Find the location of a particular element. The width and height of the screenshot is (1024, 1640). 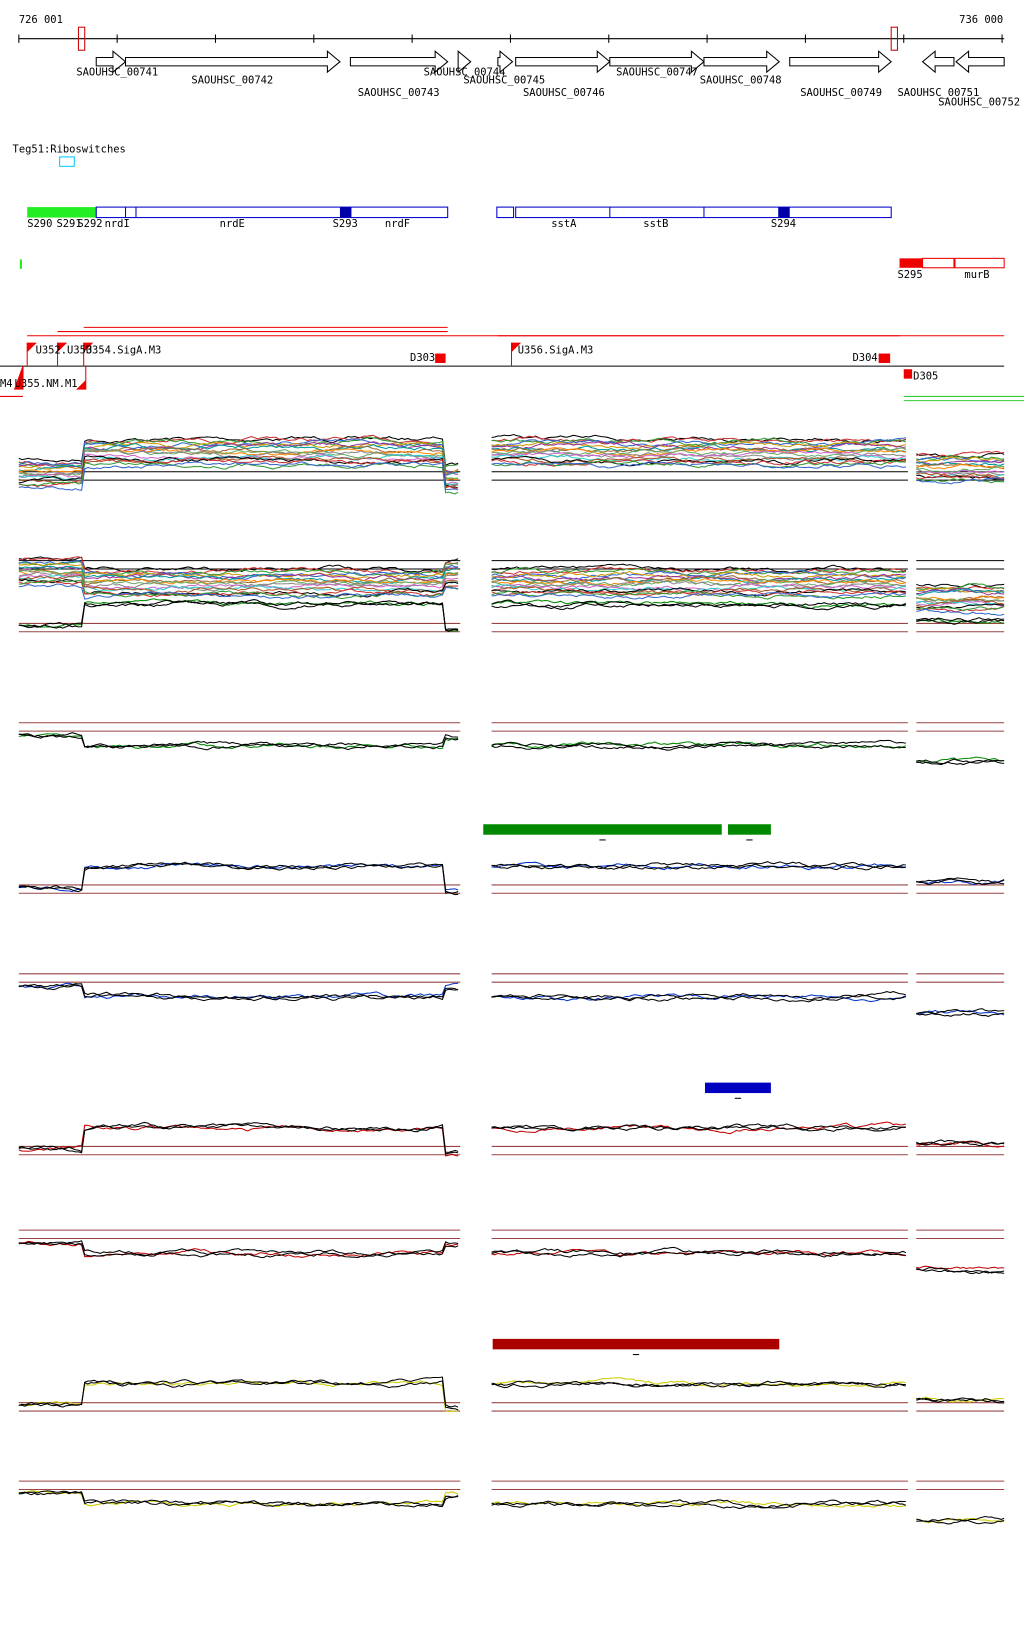

riboswitch is located at coordinates (67, 161).